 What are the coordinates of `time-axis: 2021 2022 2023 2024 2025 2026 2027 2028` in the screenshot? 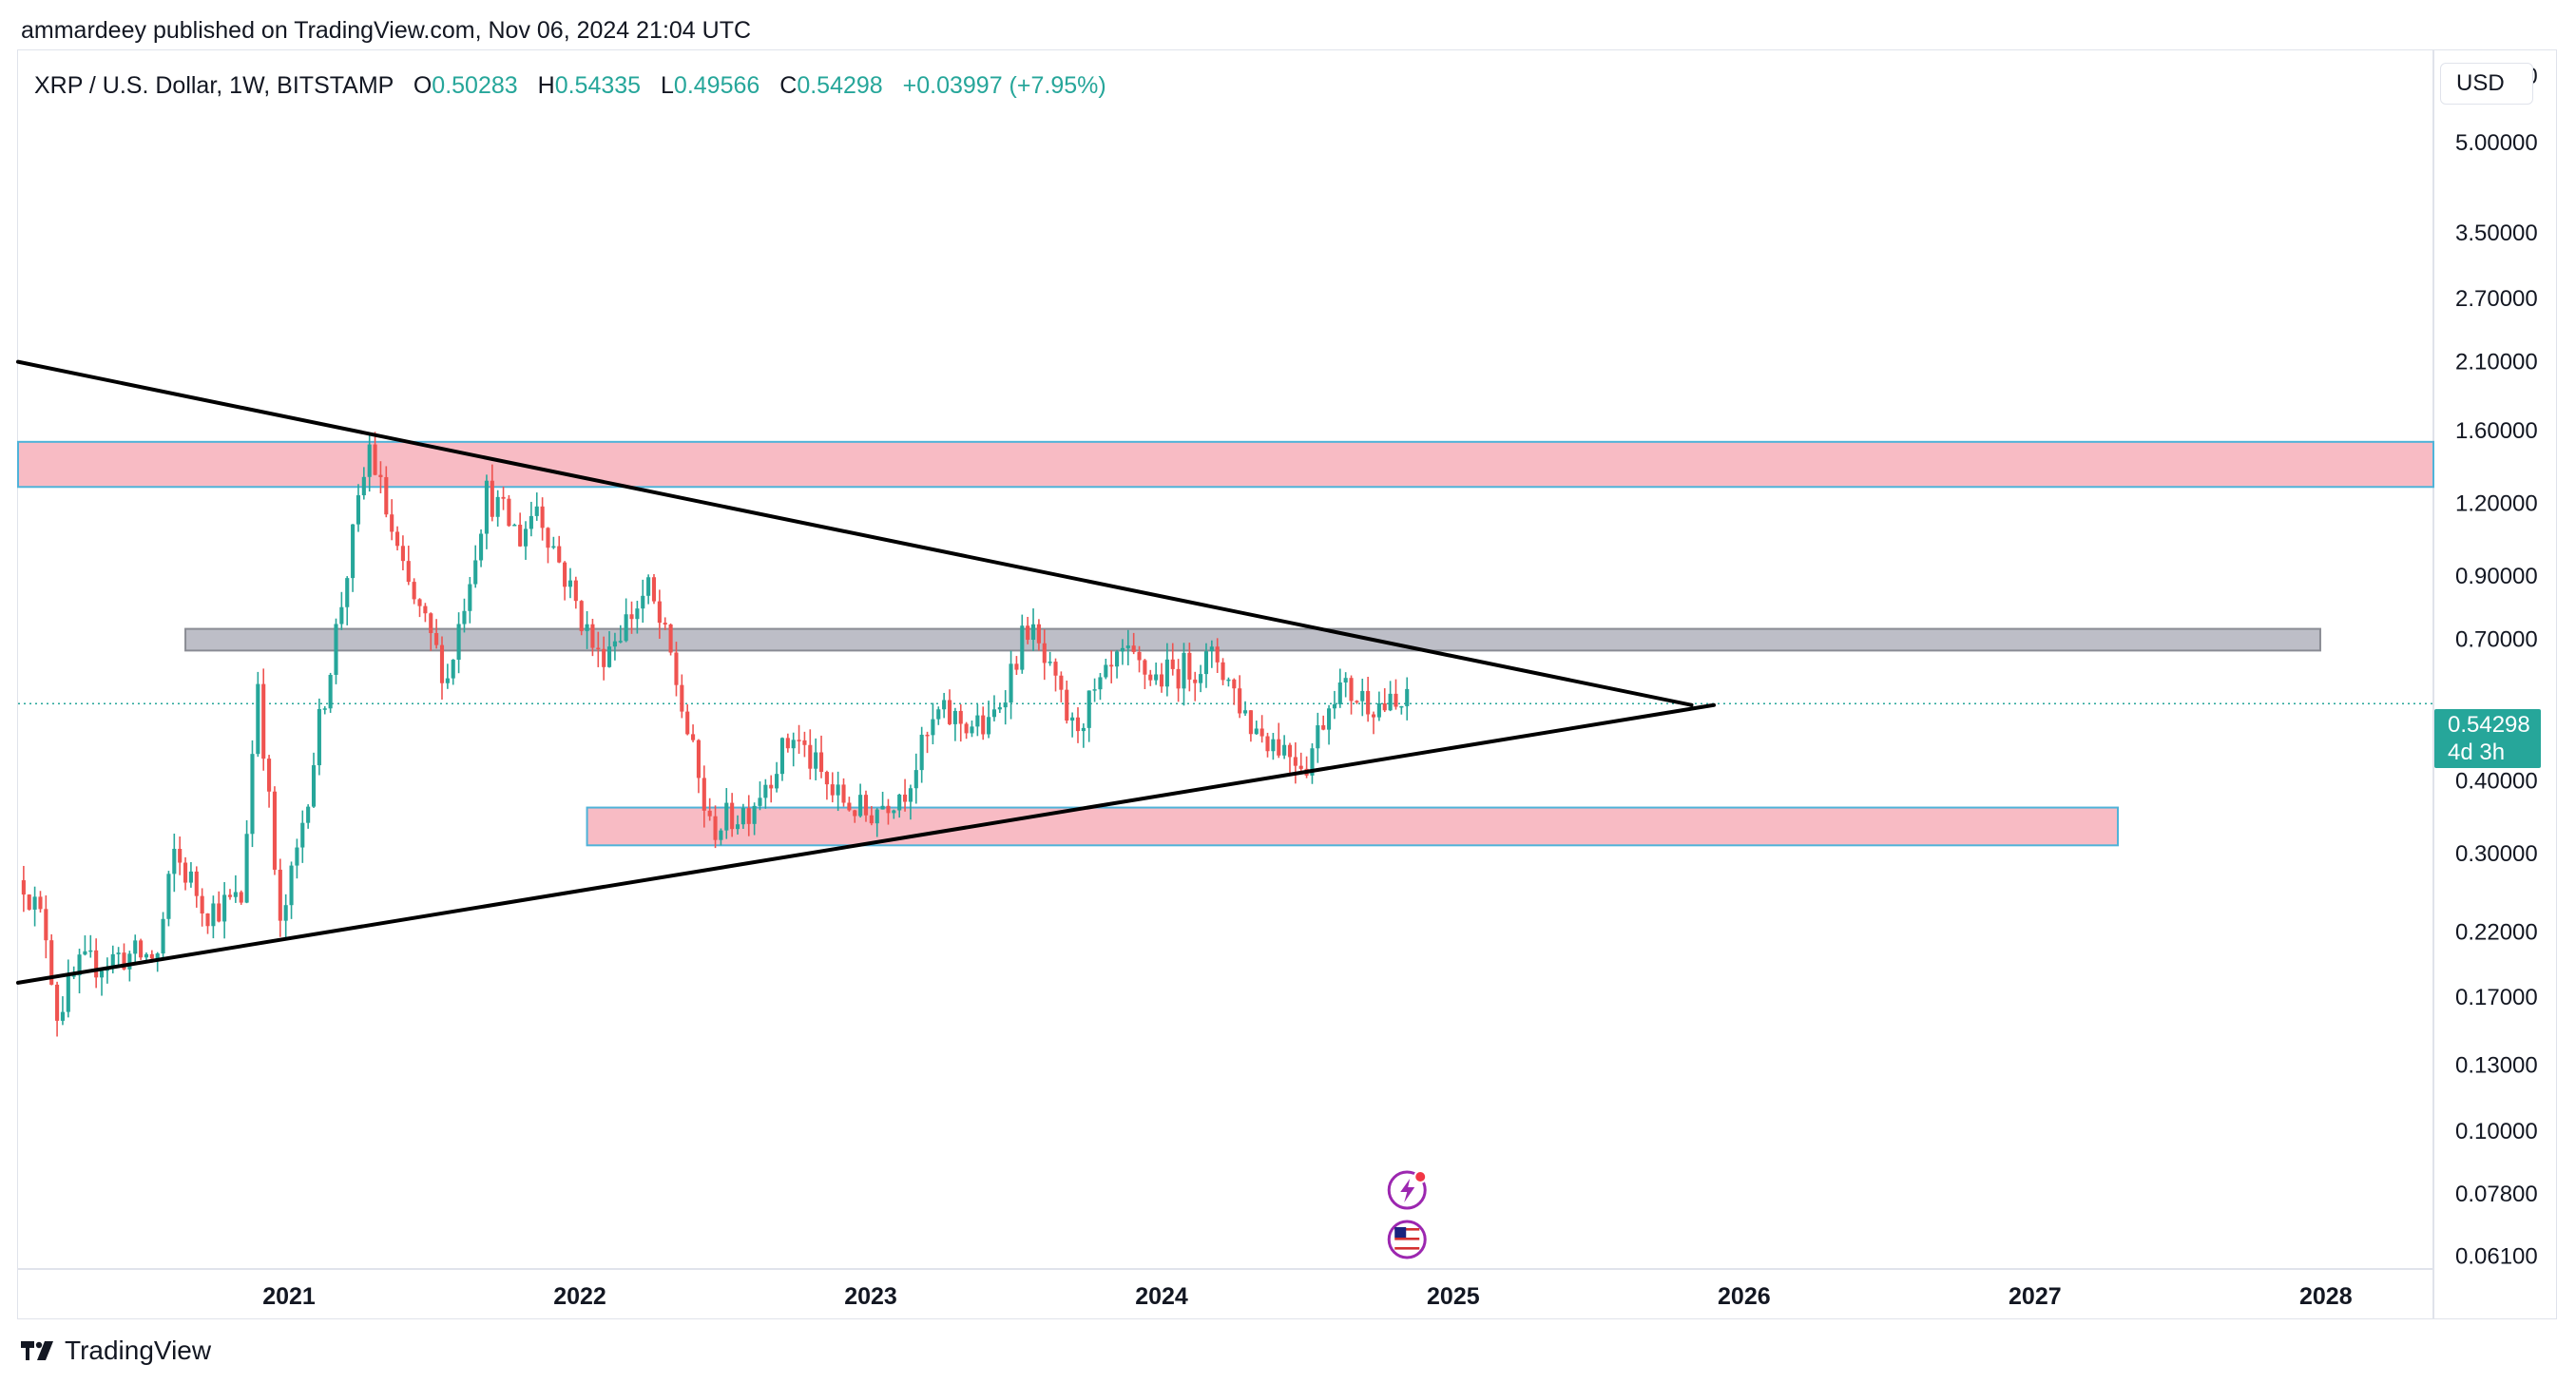 It's located at (1308, 1296).